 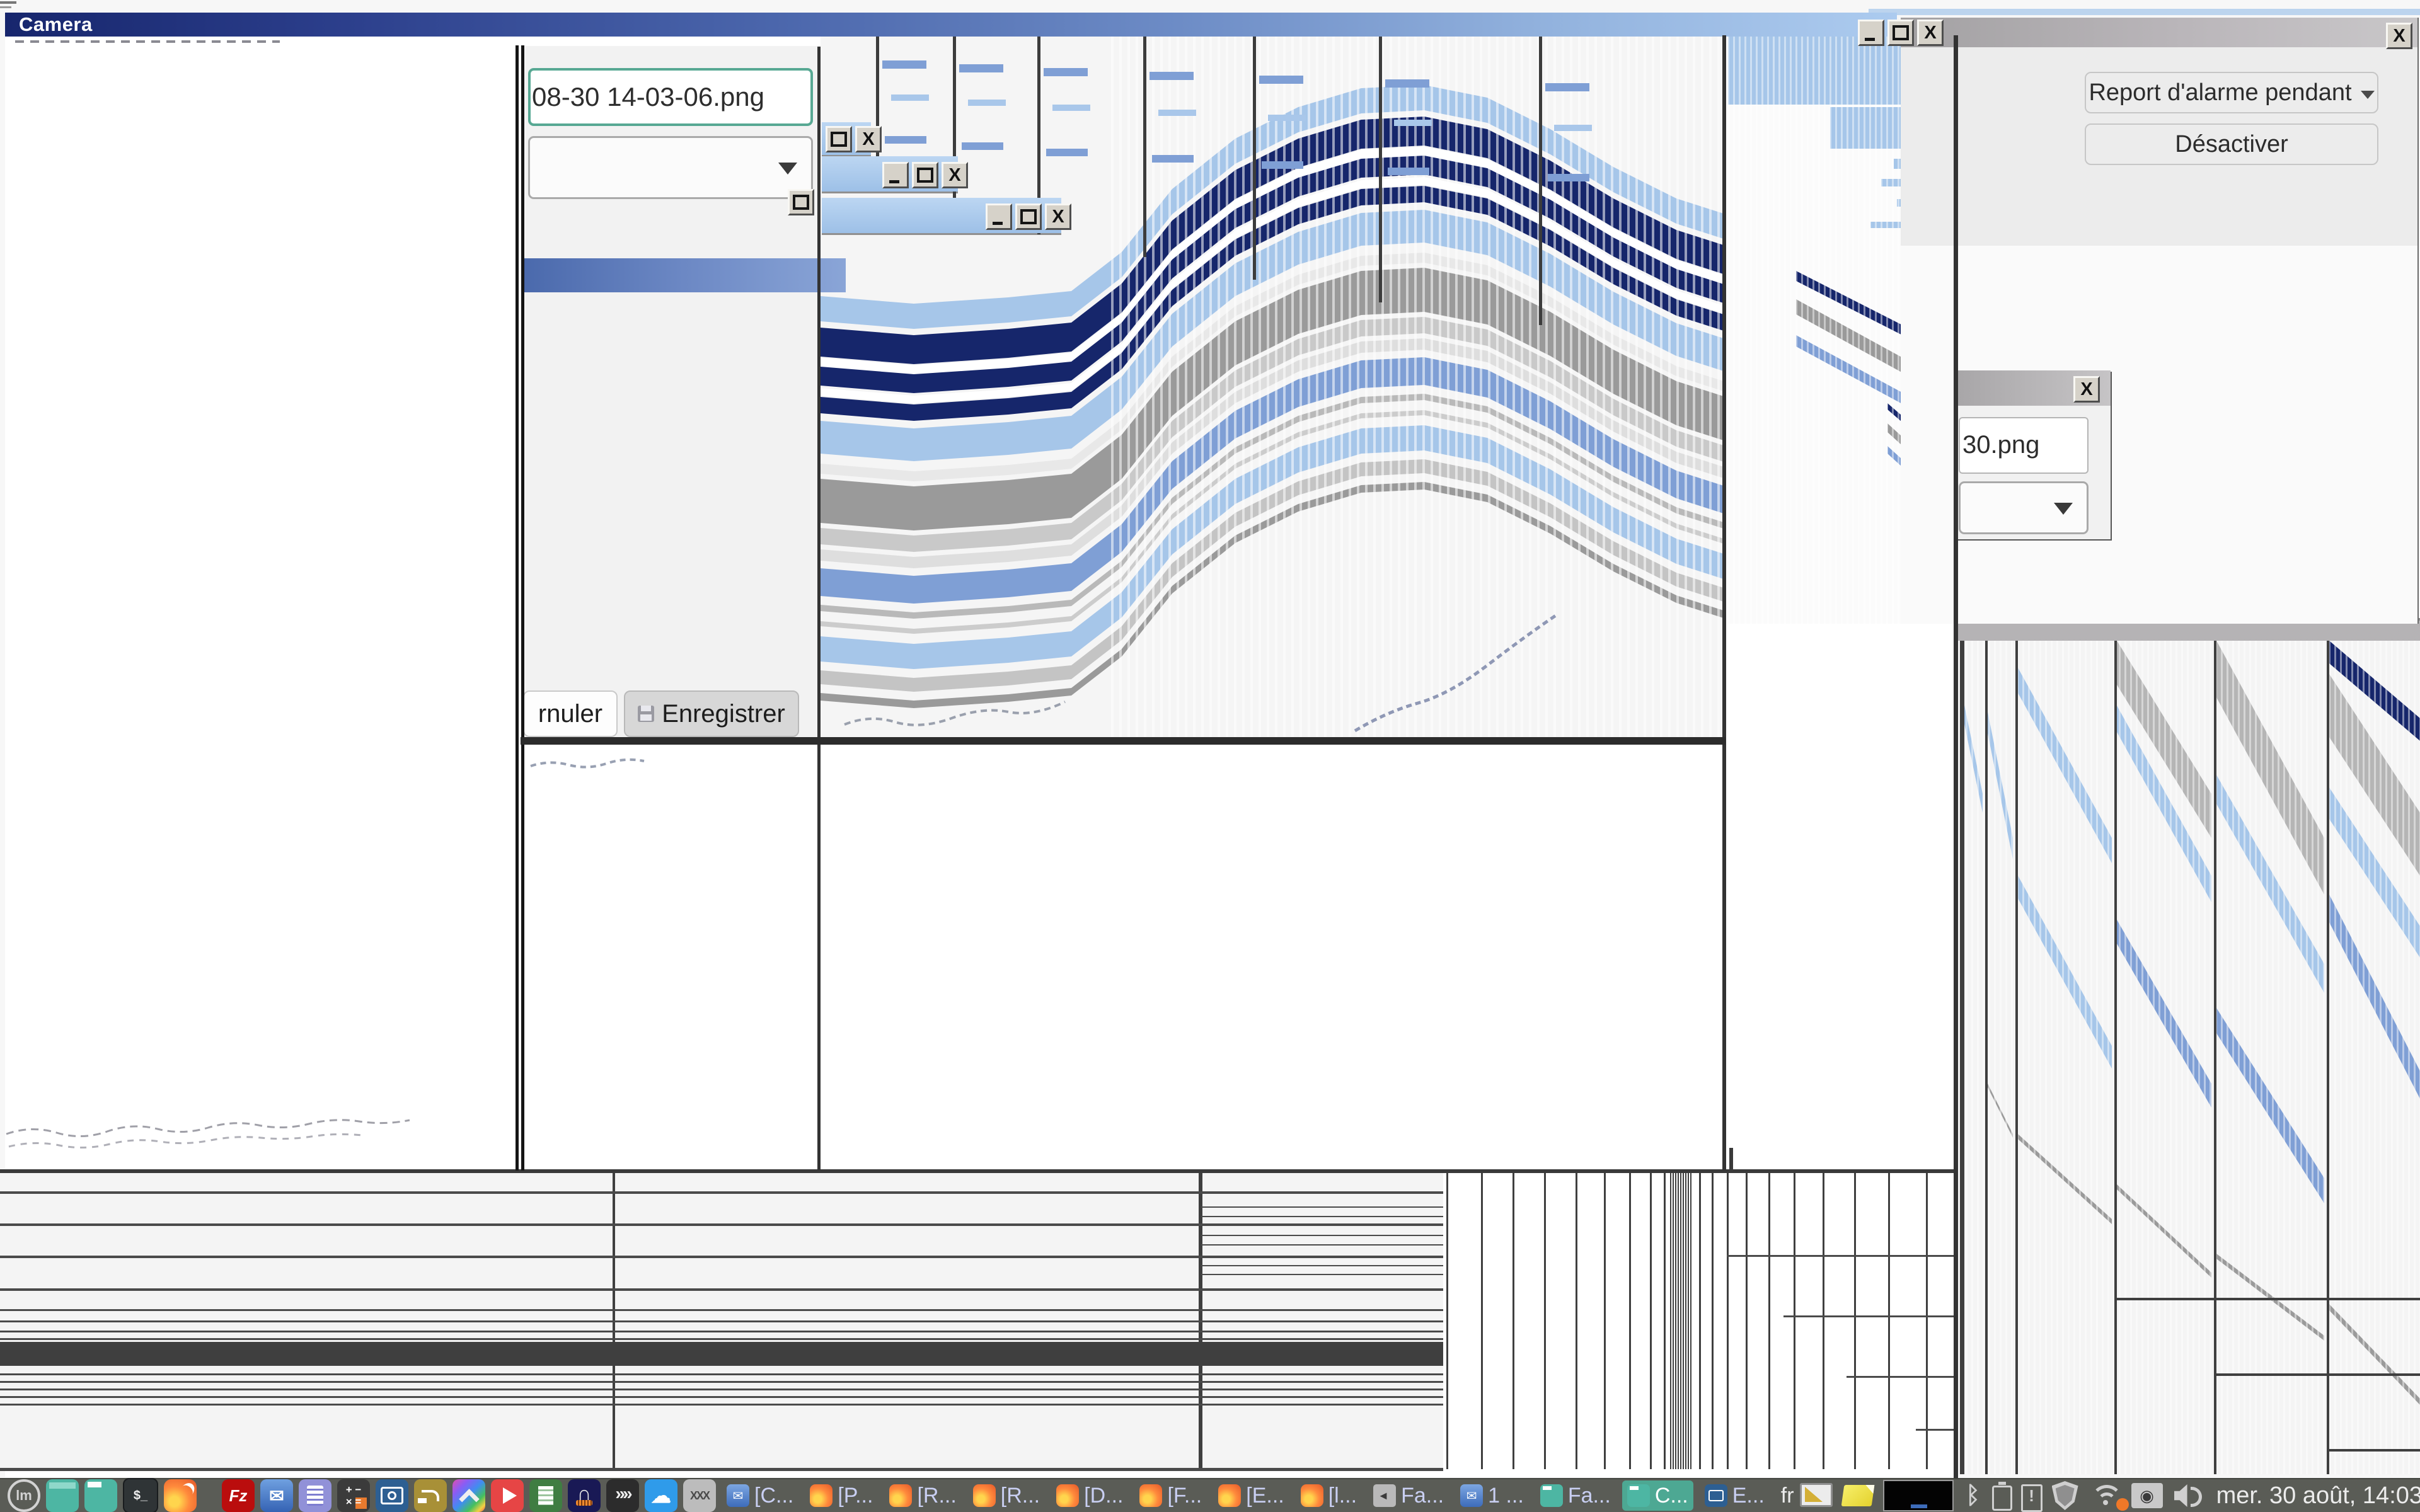 I want to click on alarm-disable-button: Désactiver, so click(x=2232, y=144).